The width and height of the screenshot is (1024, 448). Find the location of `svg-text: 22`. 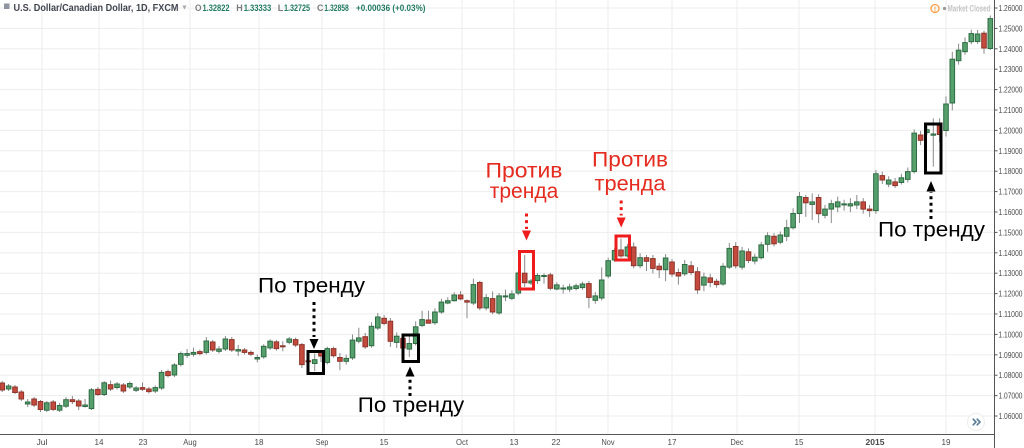

svg-text: 22 is located at coordinates (556, 442).